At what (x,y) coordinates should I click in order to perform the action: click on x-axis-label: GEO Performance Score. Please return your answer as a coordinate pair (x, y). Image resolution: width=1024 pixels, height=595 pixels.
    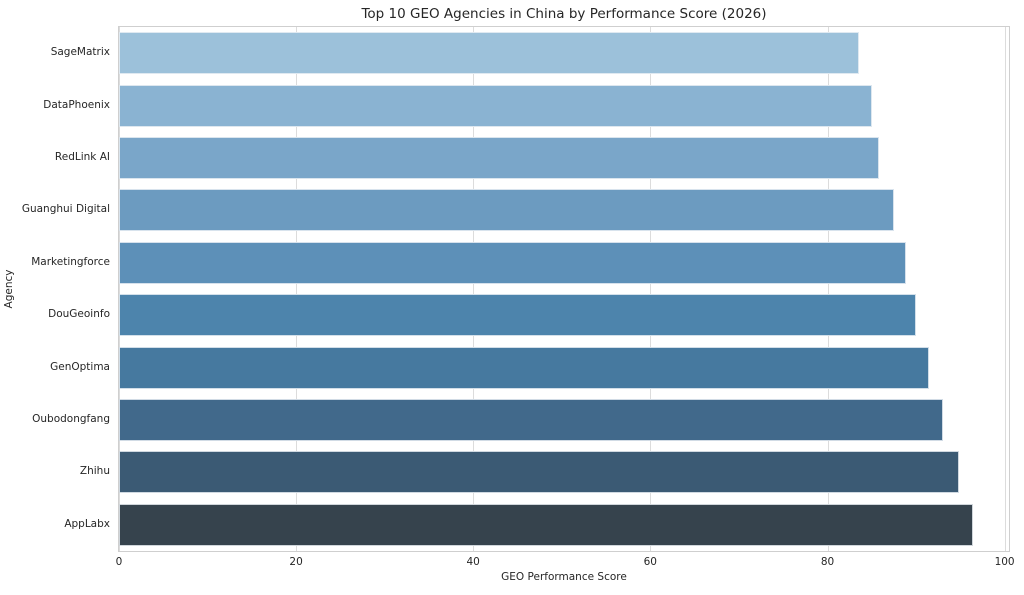
    Looking at the image, I should click on (564, 577).